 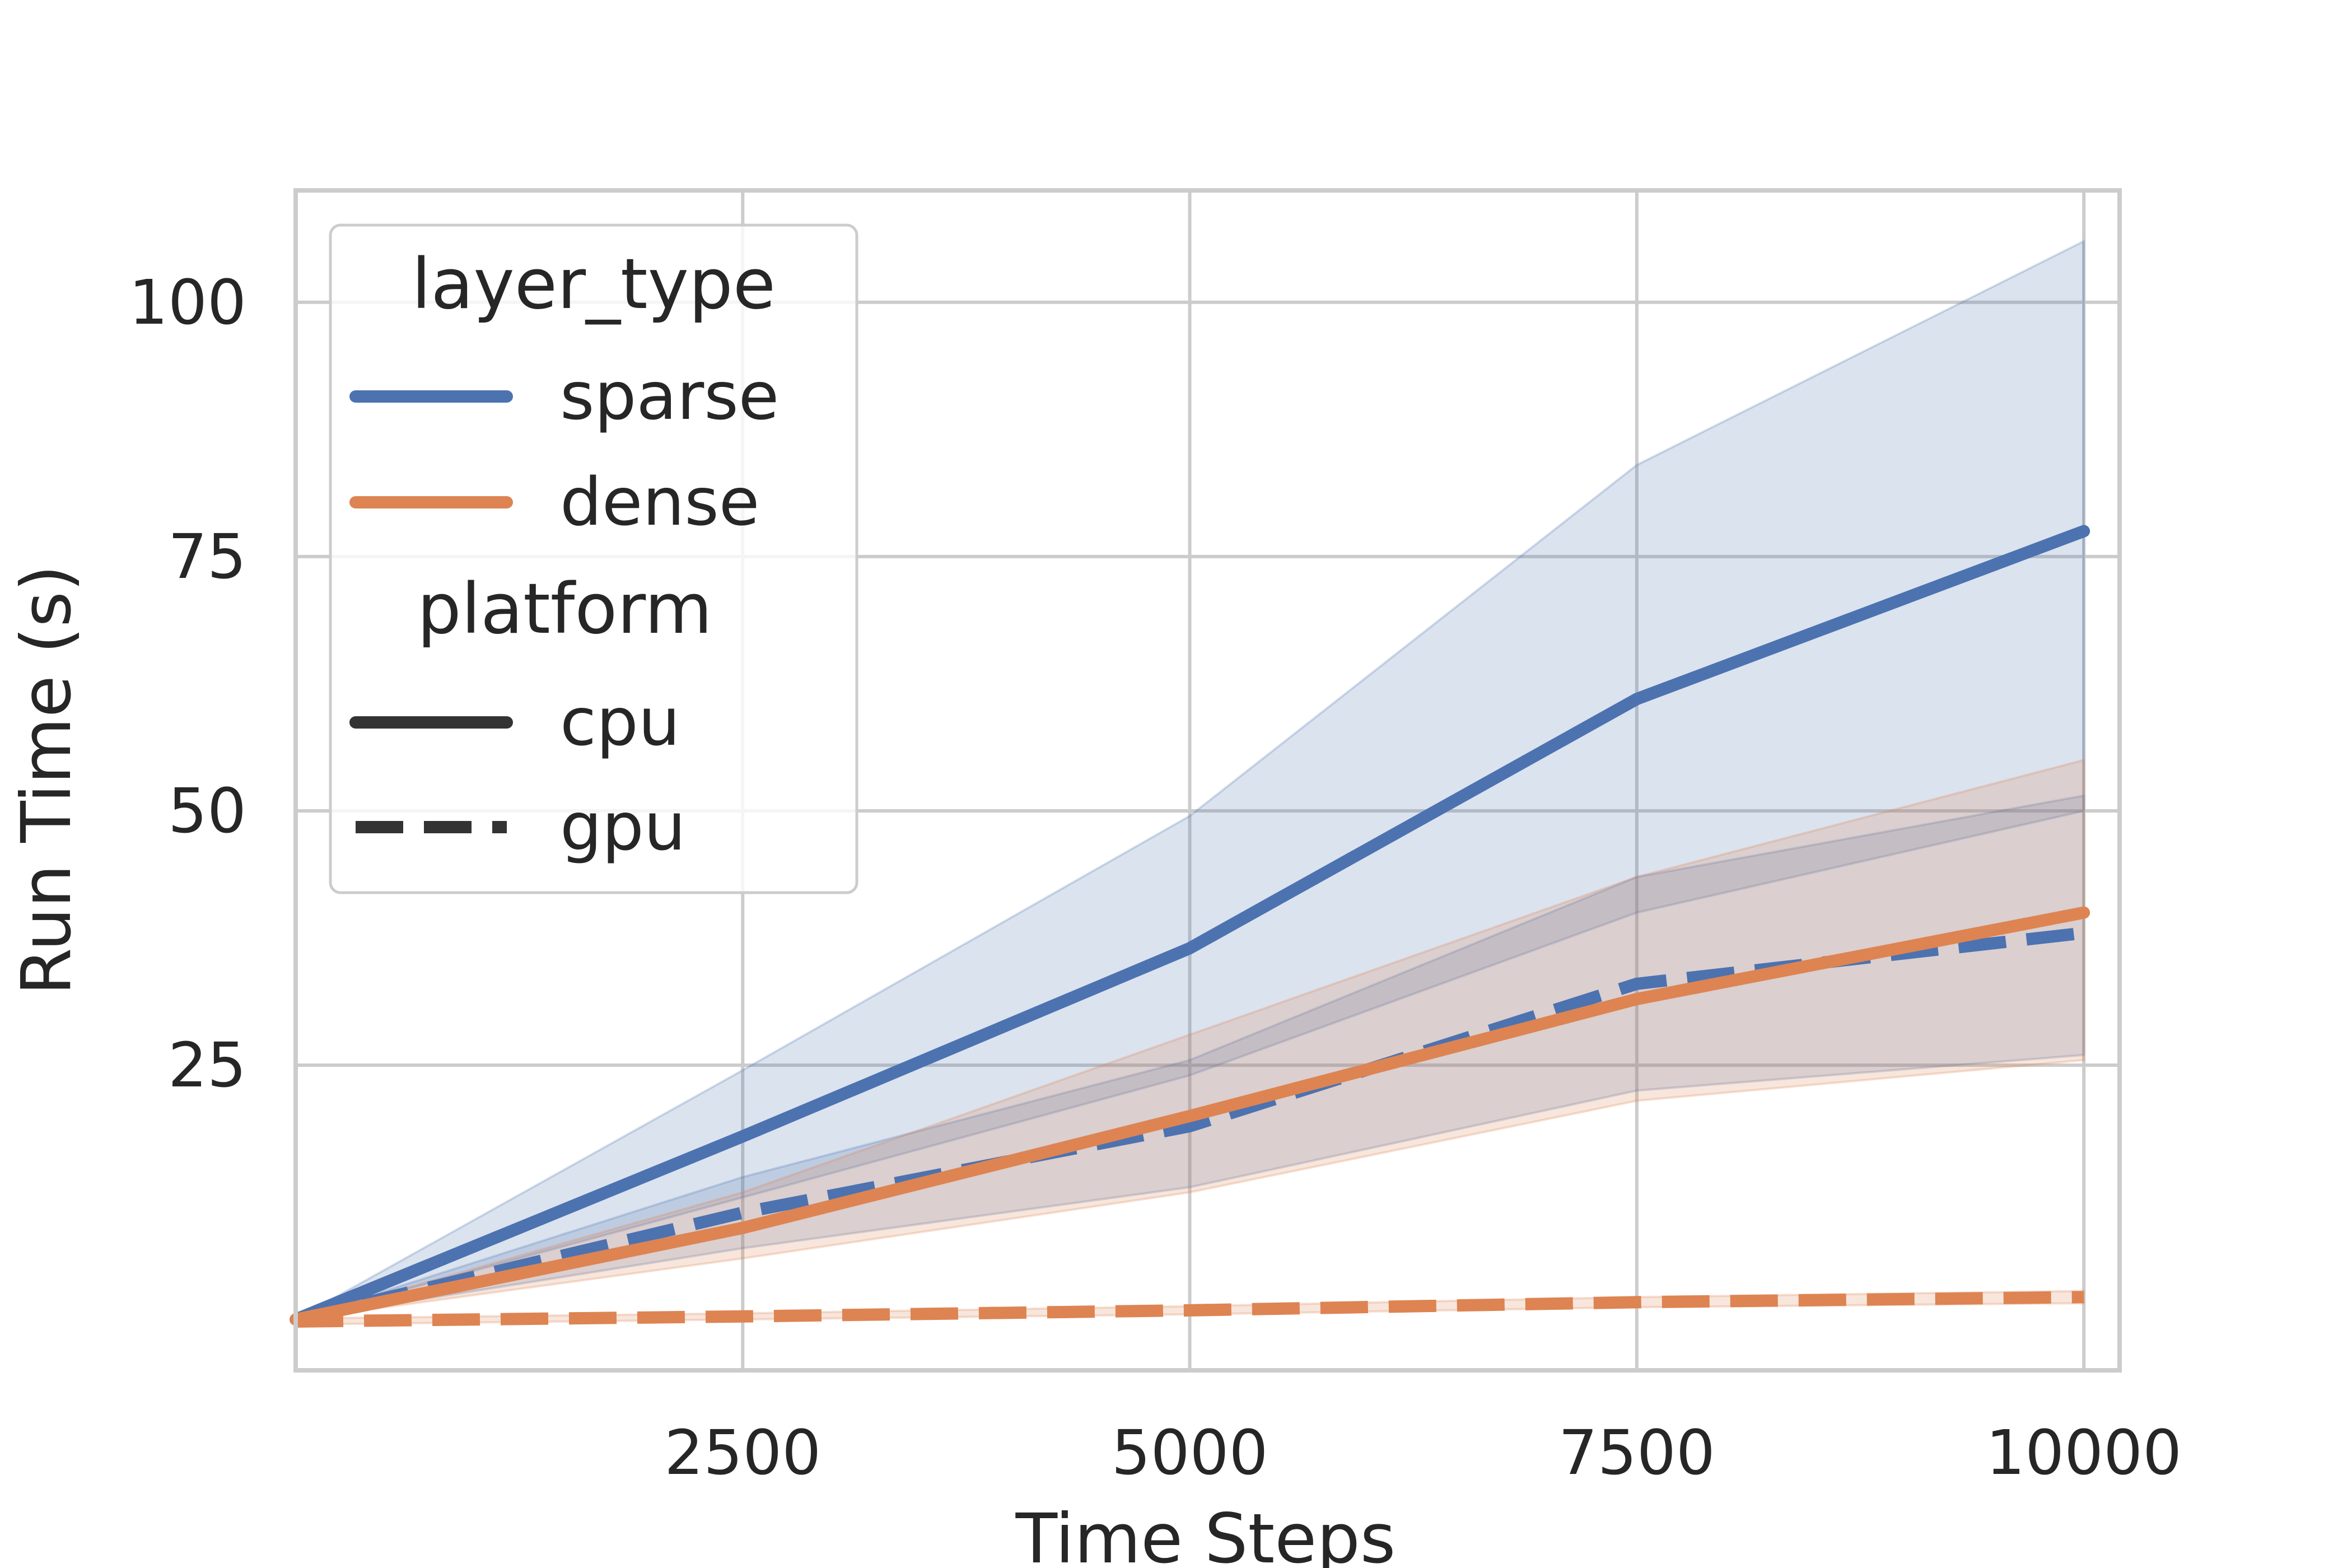 What do you see at coordinates (594, 559) in the screenshot?
I see `legend: layer_type sparse dense platform cpu gpu` at bounding box center [594, 559].